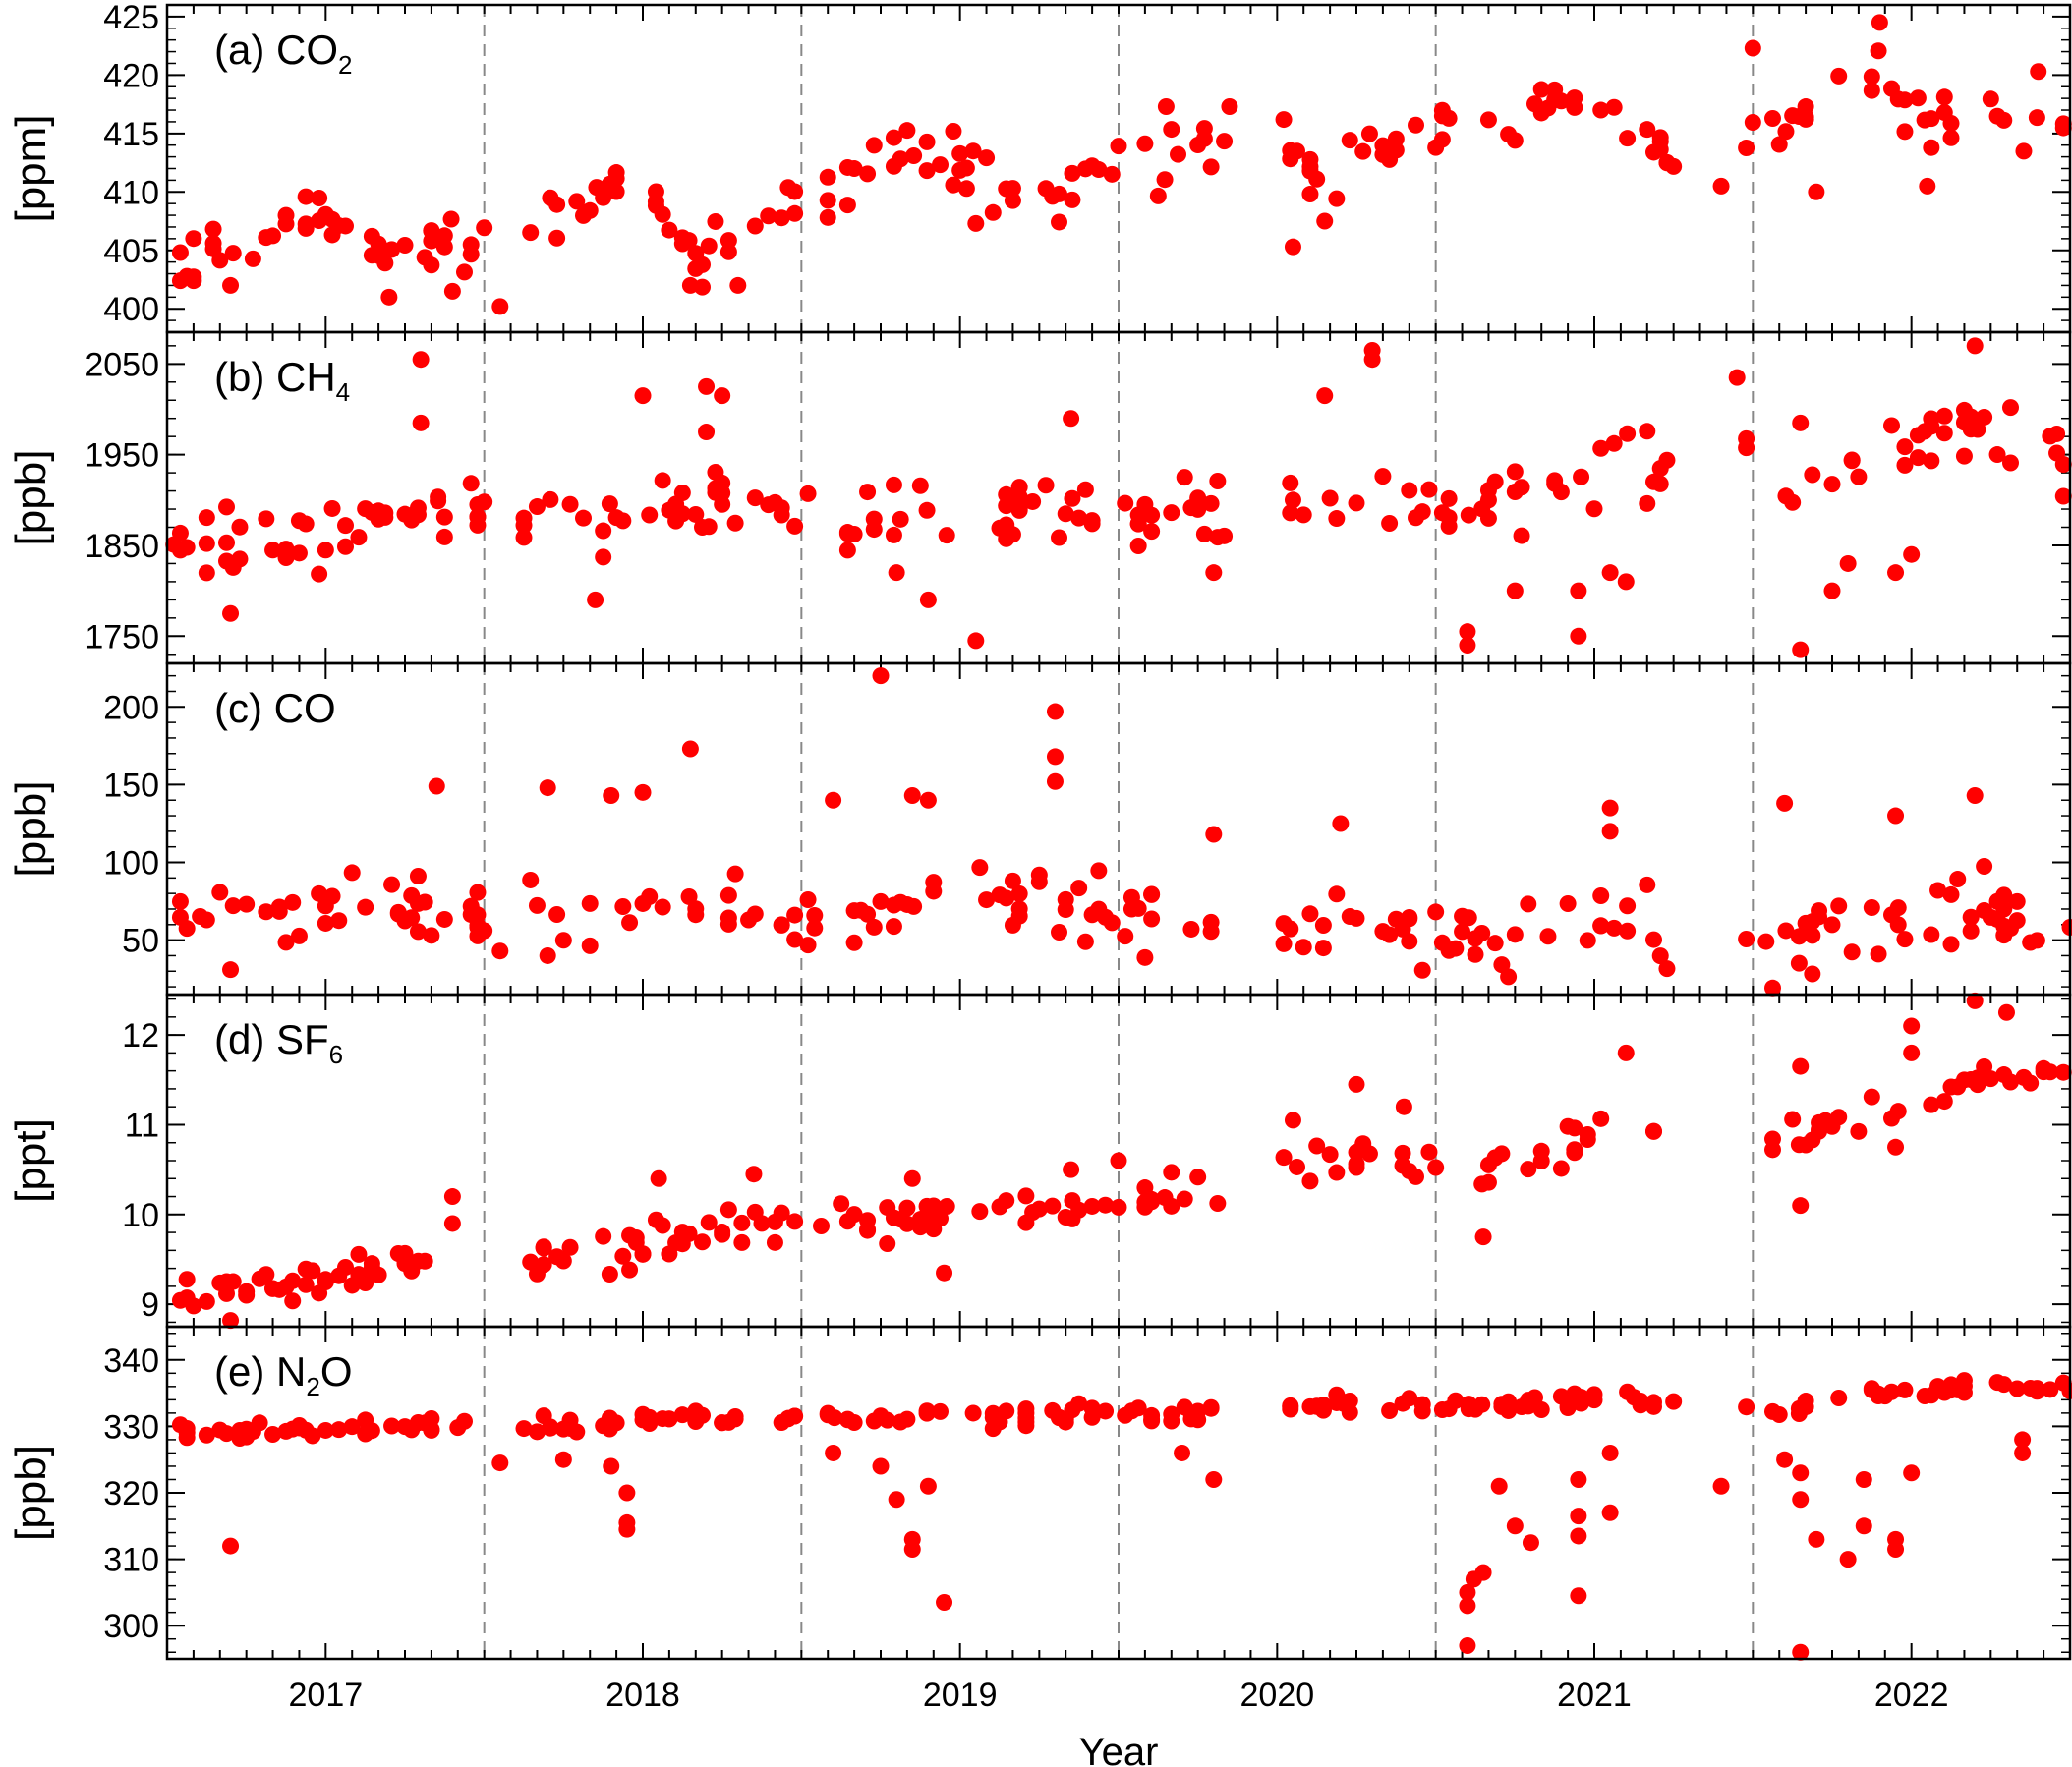 Image resolution: width=2072 pixels, height=1767 pixels. Describe the element at coordinates (131, 1626) in the screenshot. I see `y-tick-label: 300` at that location.